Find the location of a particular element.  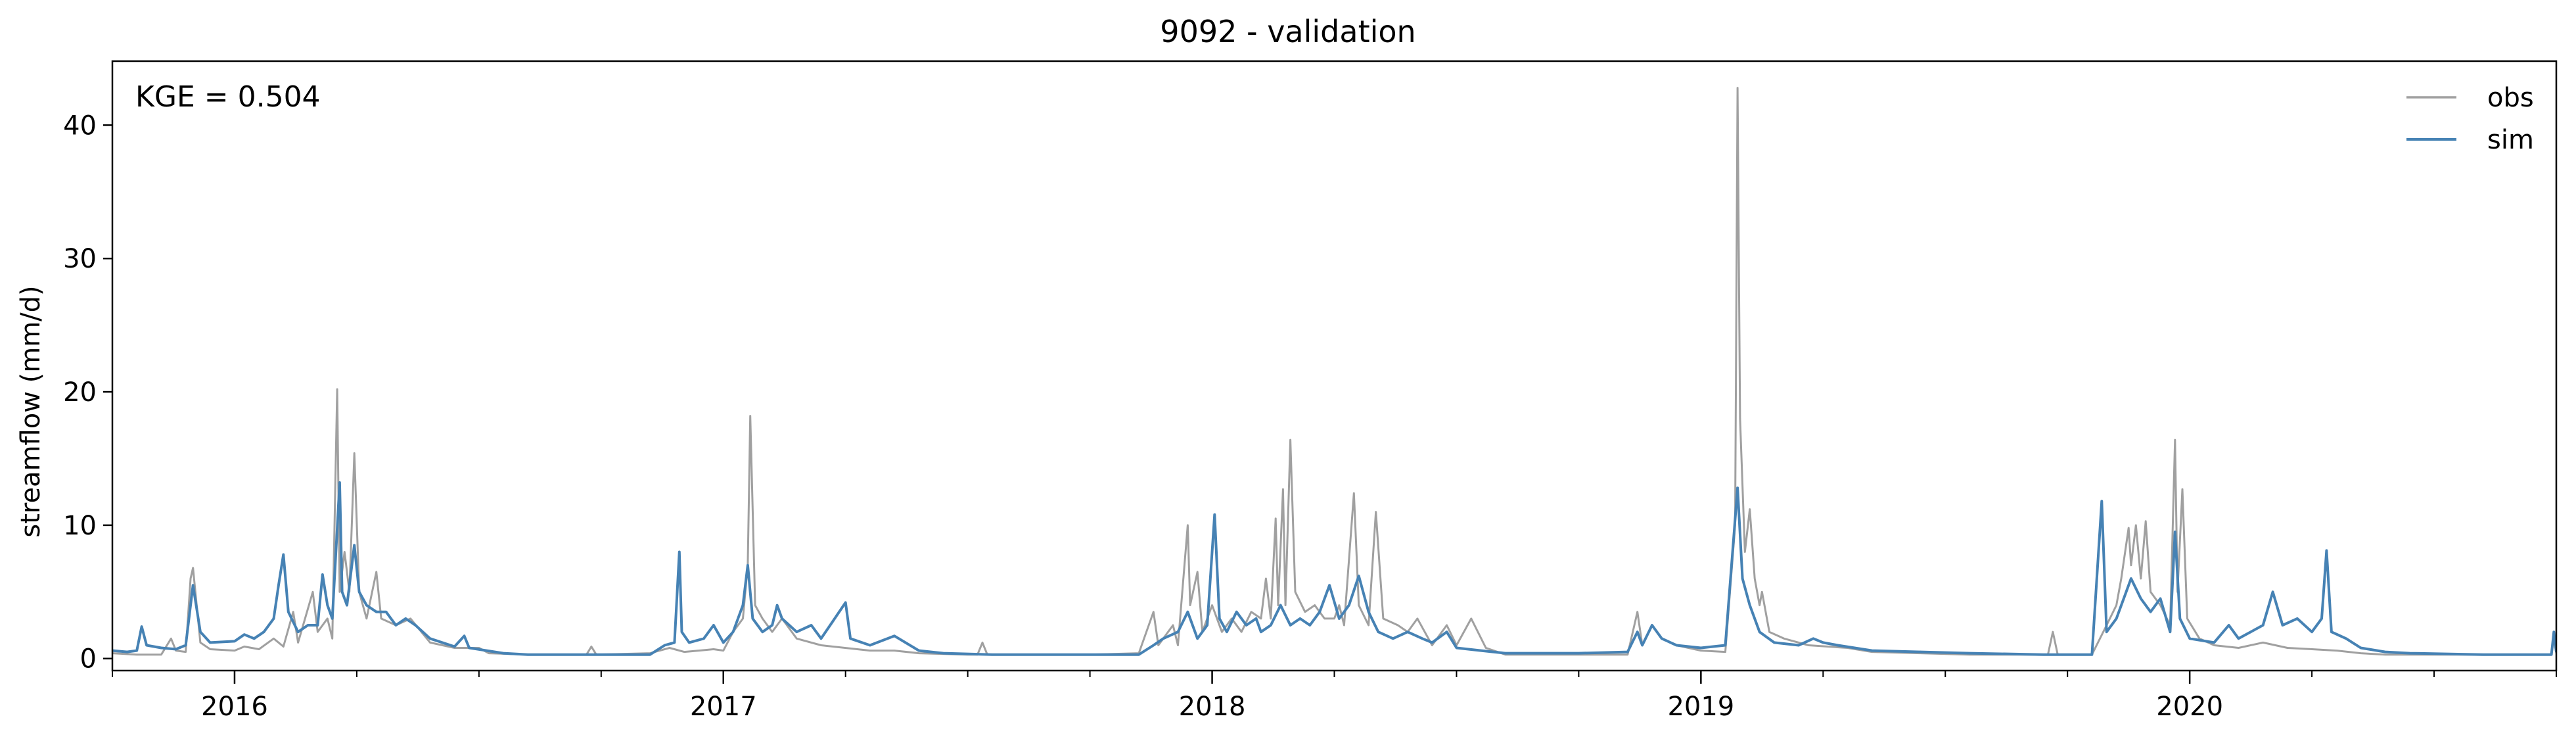

y-tick-label: 10 is located at coordinates (80, 526).